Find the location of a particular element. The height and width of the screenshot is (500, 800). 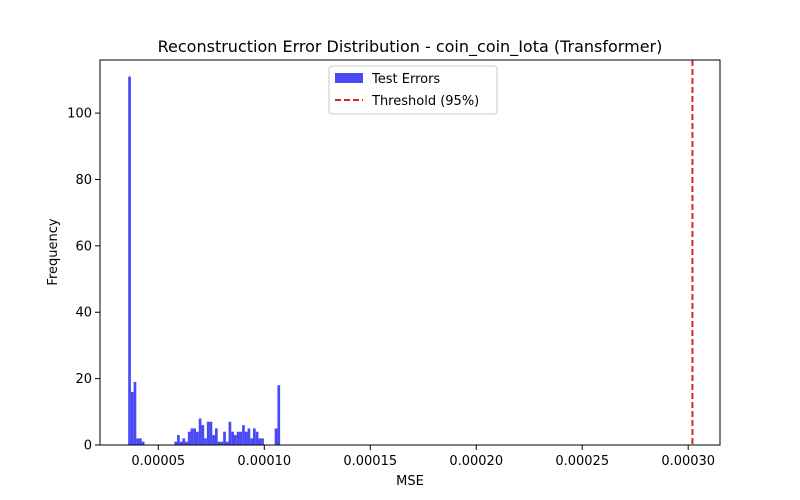

x-tick-label: 0.00010 is located at coordinates (264, 461).